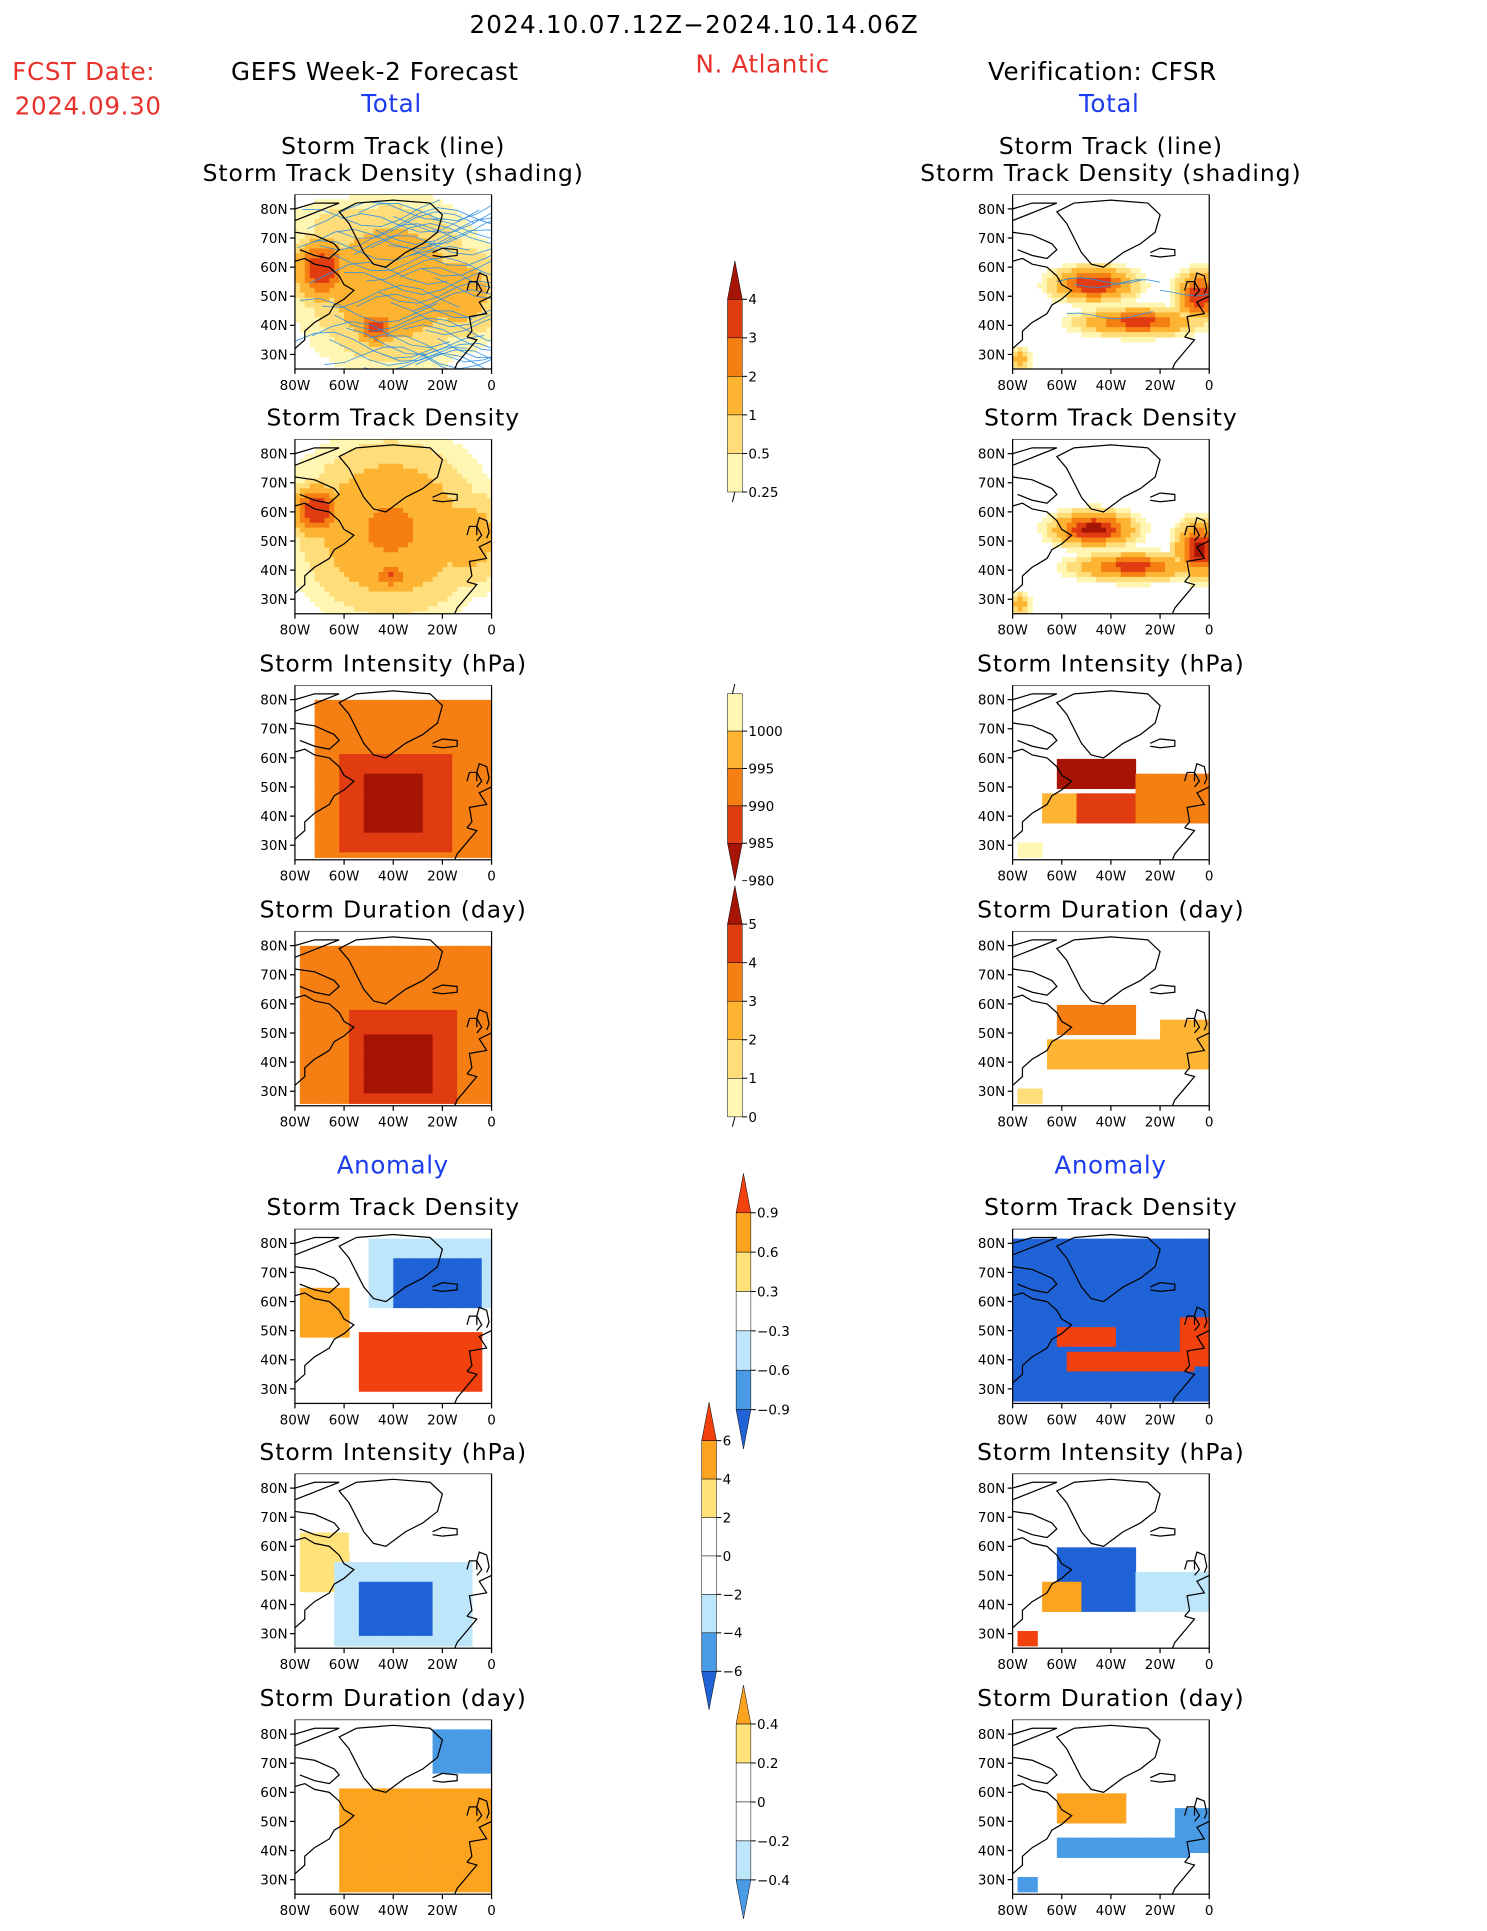  What do you see at coordinates (436, 352) in the screenshot?
I see `storm-track-line` at bounding box center [436, 352].